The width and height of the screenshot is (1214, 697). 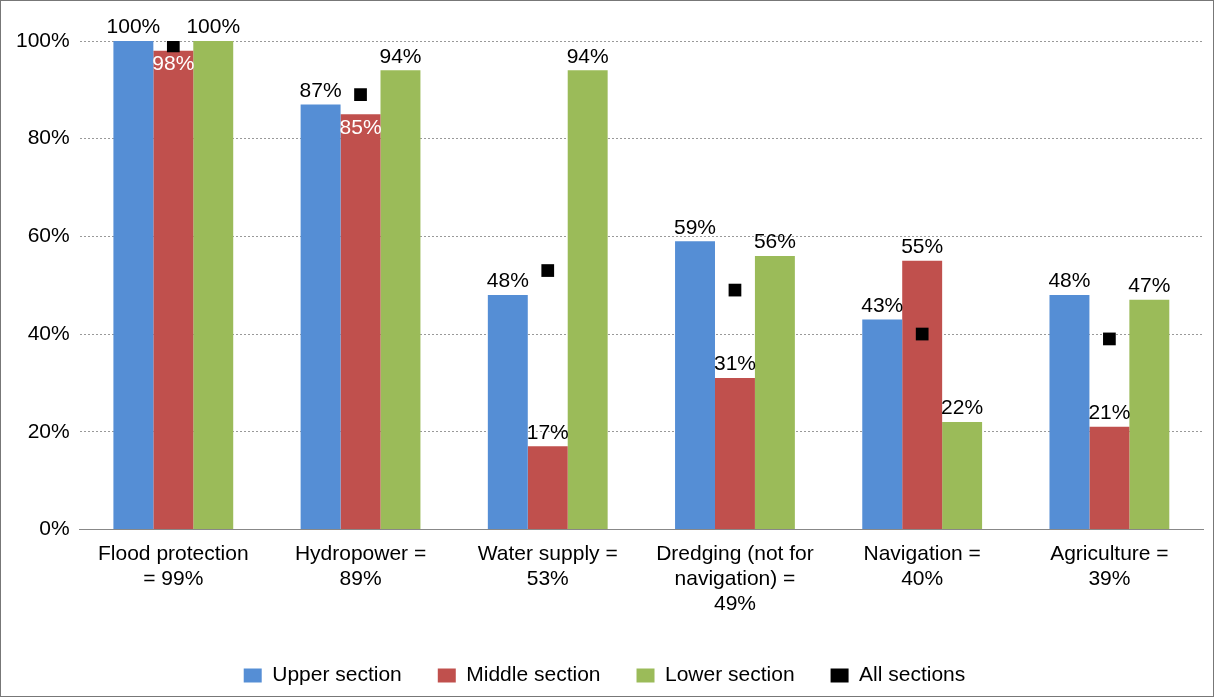 I want to click on y-tick-label: 40%, so click(x=48, y=332).